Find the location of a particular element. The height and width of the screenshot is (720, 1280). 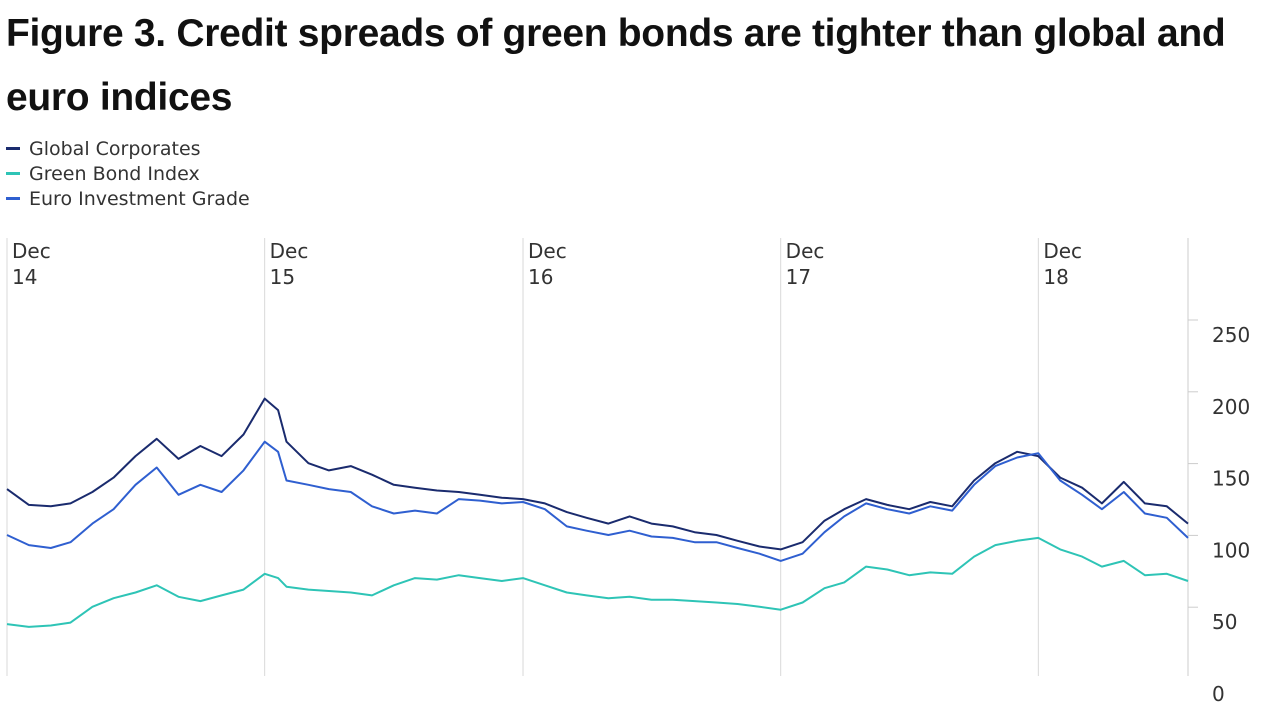

legend-label-green-bond-index: Green Bond Index is located at coordinates (114, 173).